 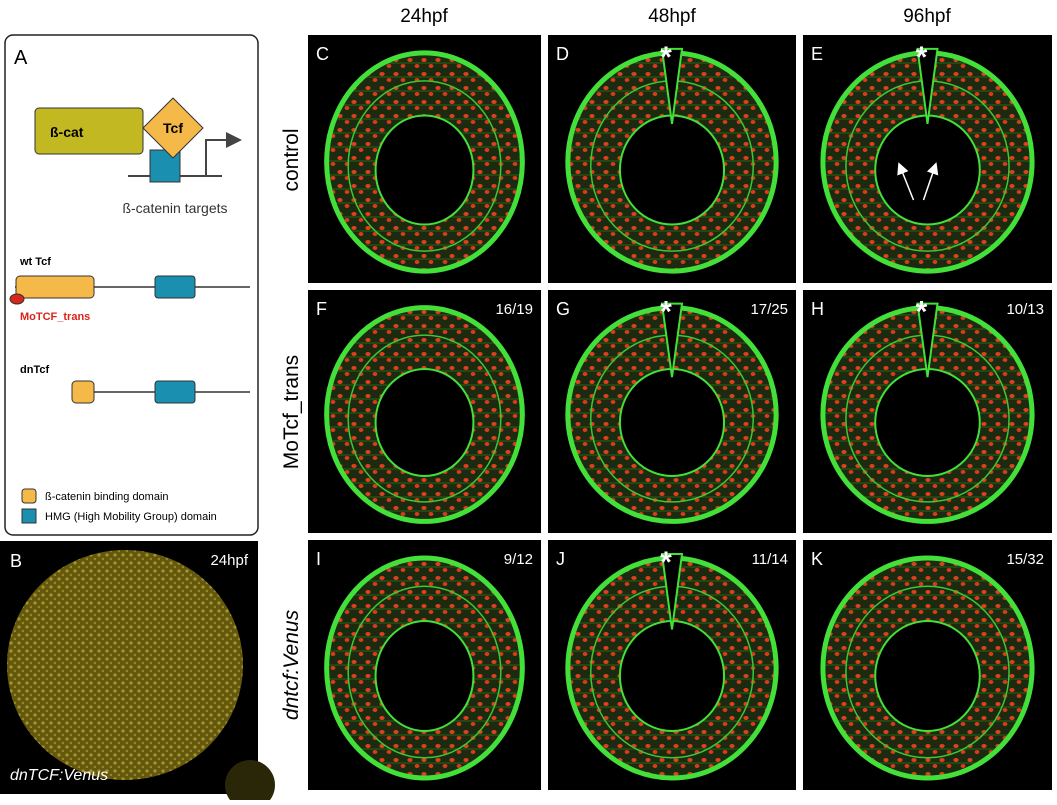 I want to click on label: dnTcf, so click(x=34, y=370).